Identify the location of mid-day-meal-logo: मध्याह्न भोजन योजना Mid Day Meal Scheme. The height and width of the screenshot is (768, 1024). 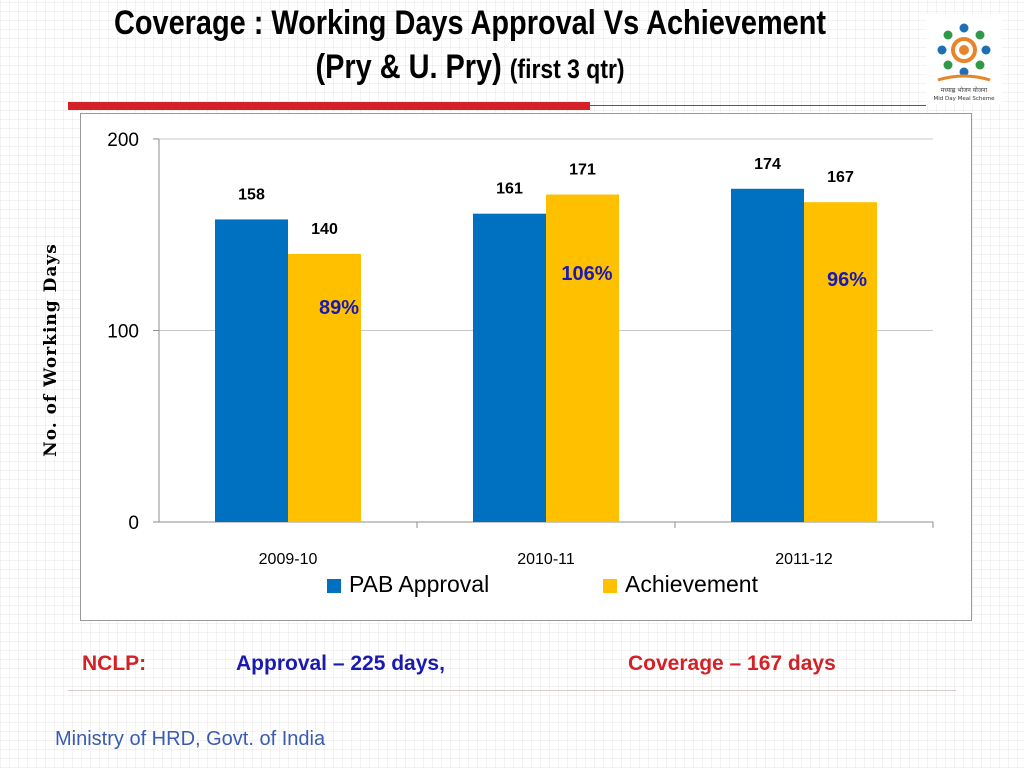
(964, 59).